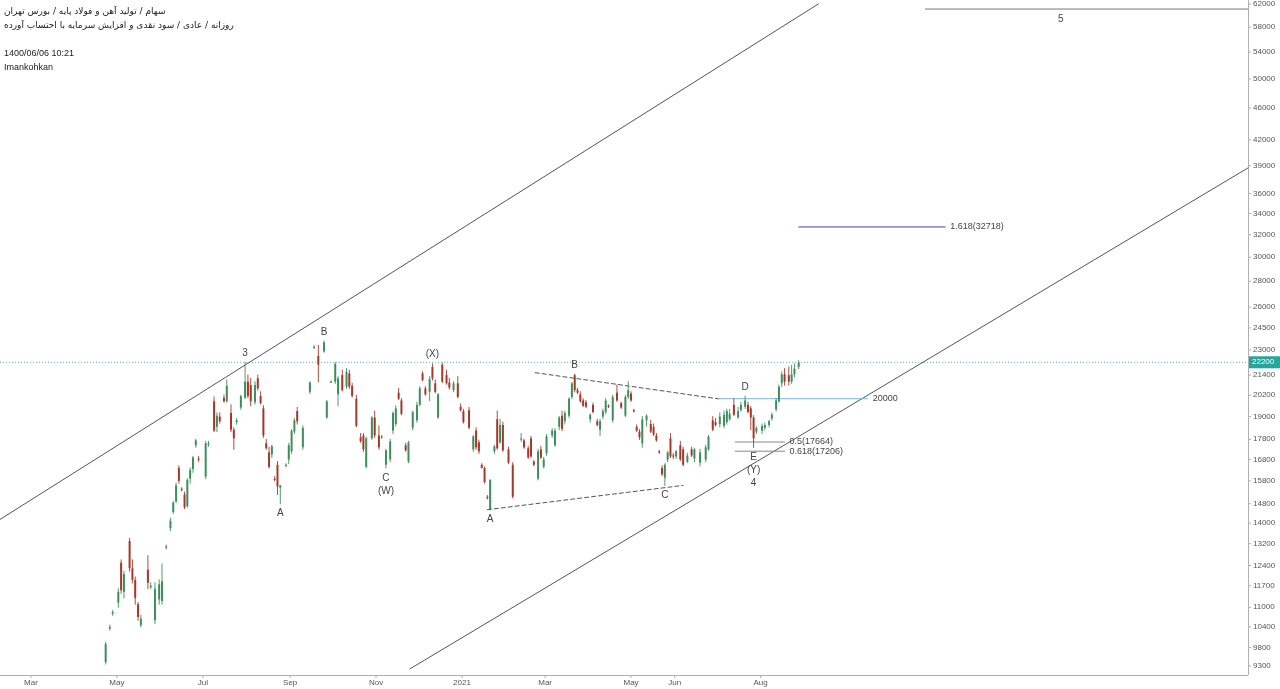  What do you see at coordinates (1264, 503) in the screenshot?
I see `y-tick-label: 14800` at bounding box center [1264, 503].